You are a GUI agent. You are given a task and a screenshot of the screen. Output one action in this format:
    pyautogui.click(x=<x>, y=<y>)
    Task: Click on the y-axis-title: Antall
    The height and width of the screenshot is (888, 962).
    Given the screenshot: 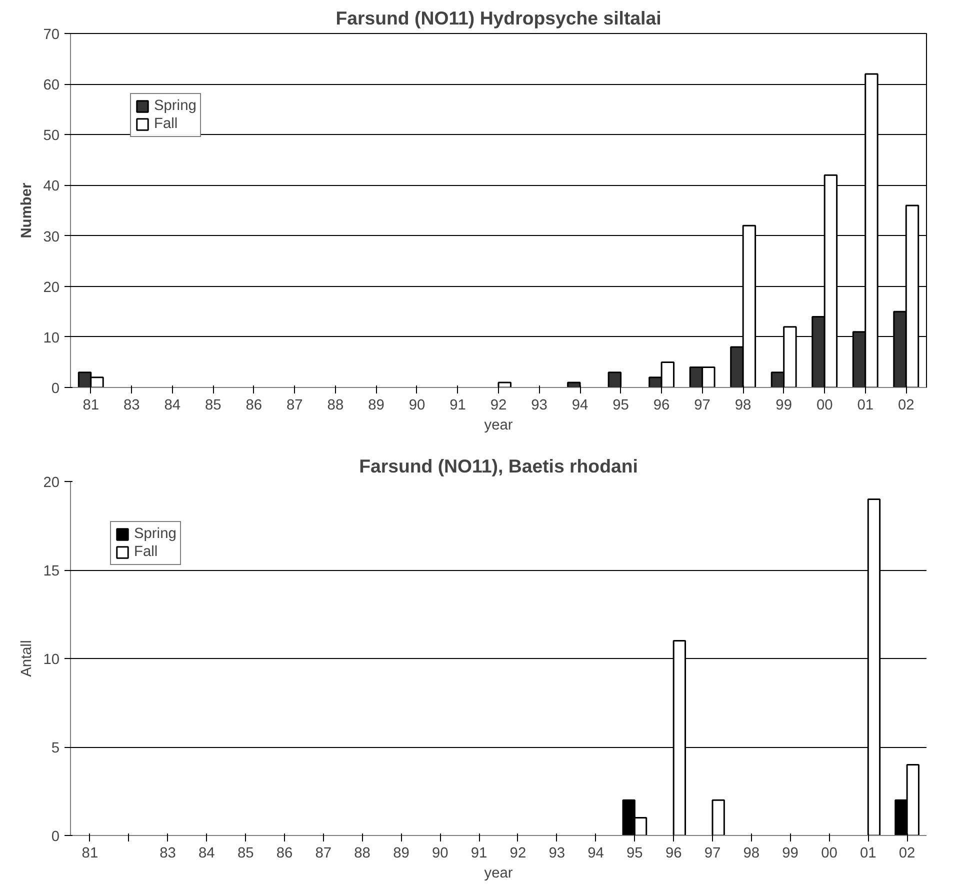 What is the action you would take?
    pyautogui.click(x=27, y=658)
    